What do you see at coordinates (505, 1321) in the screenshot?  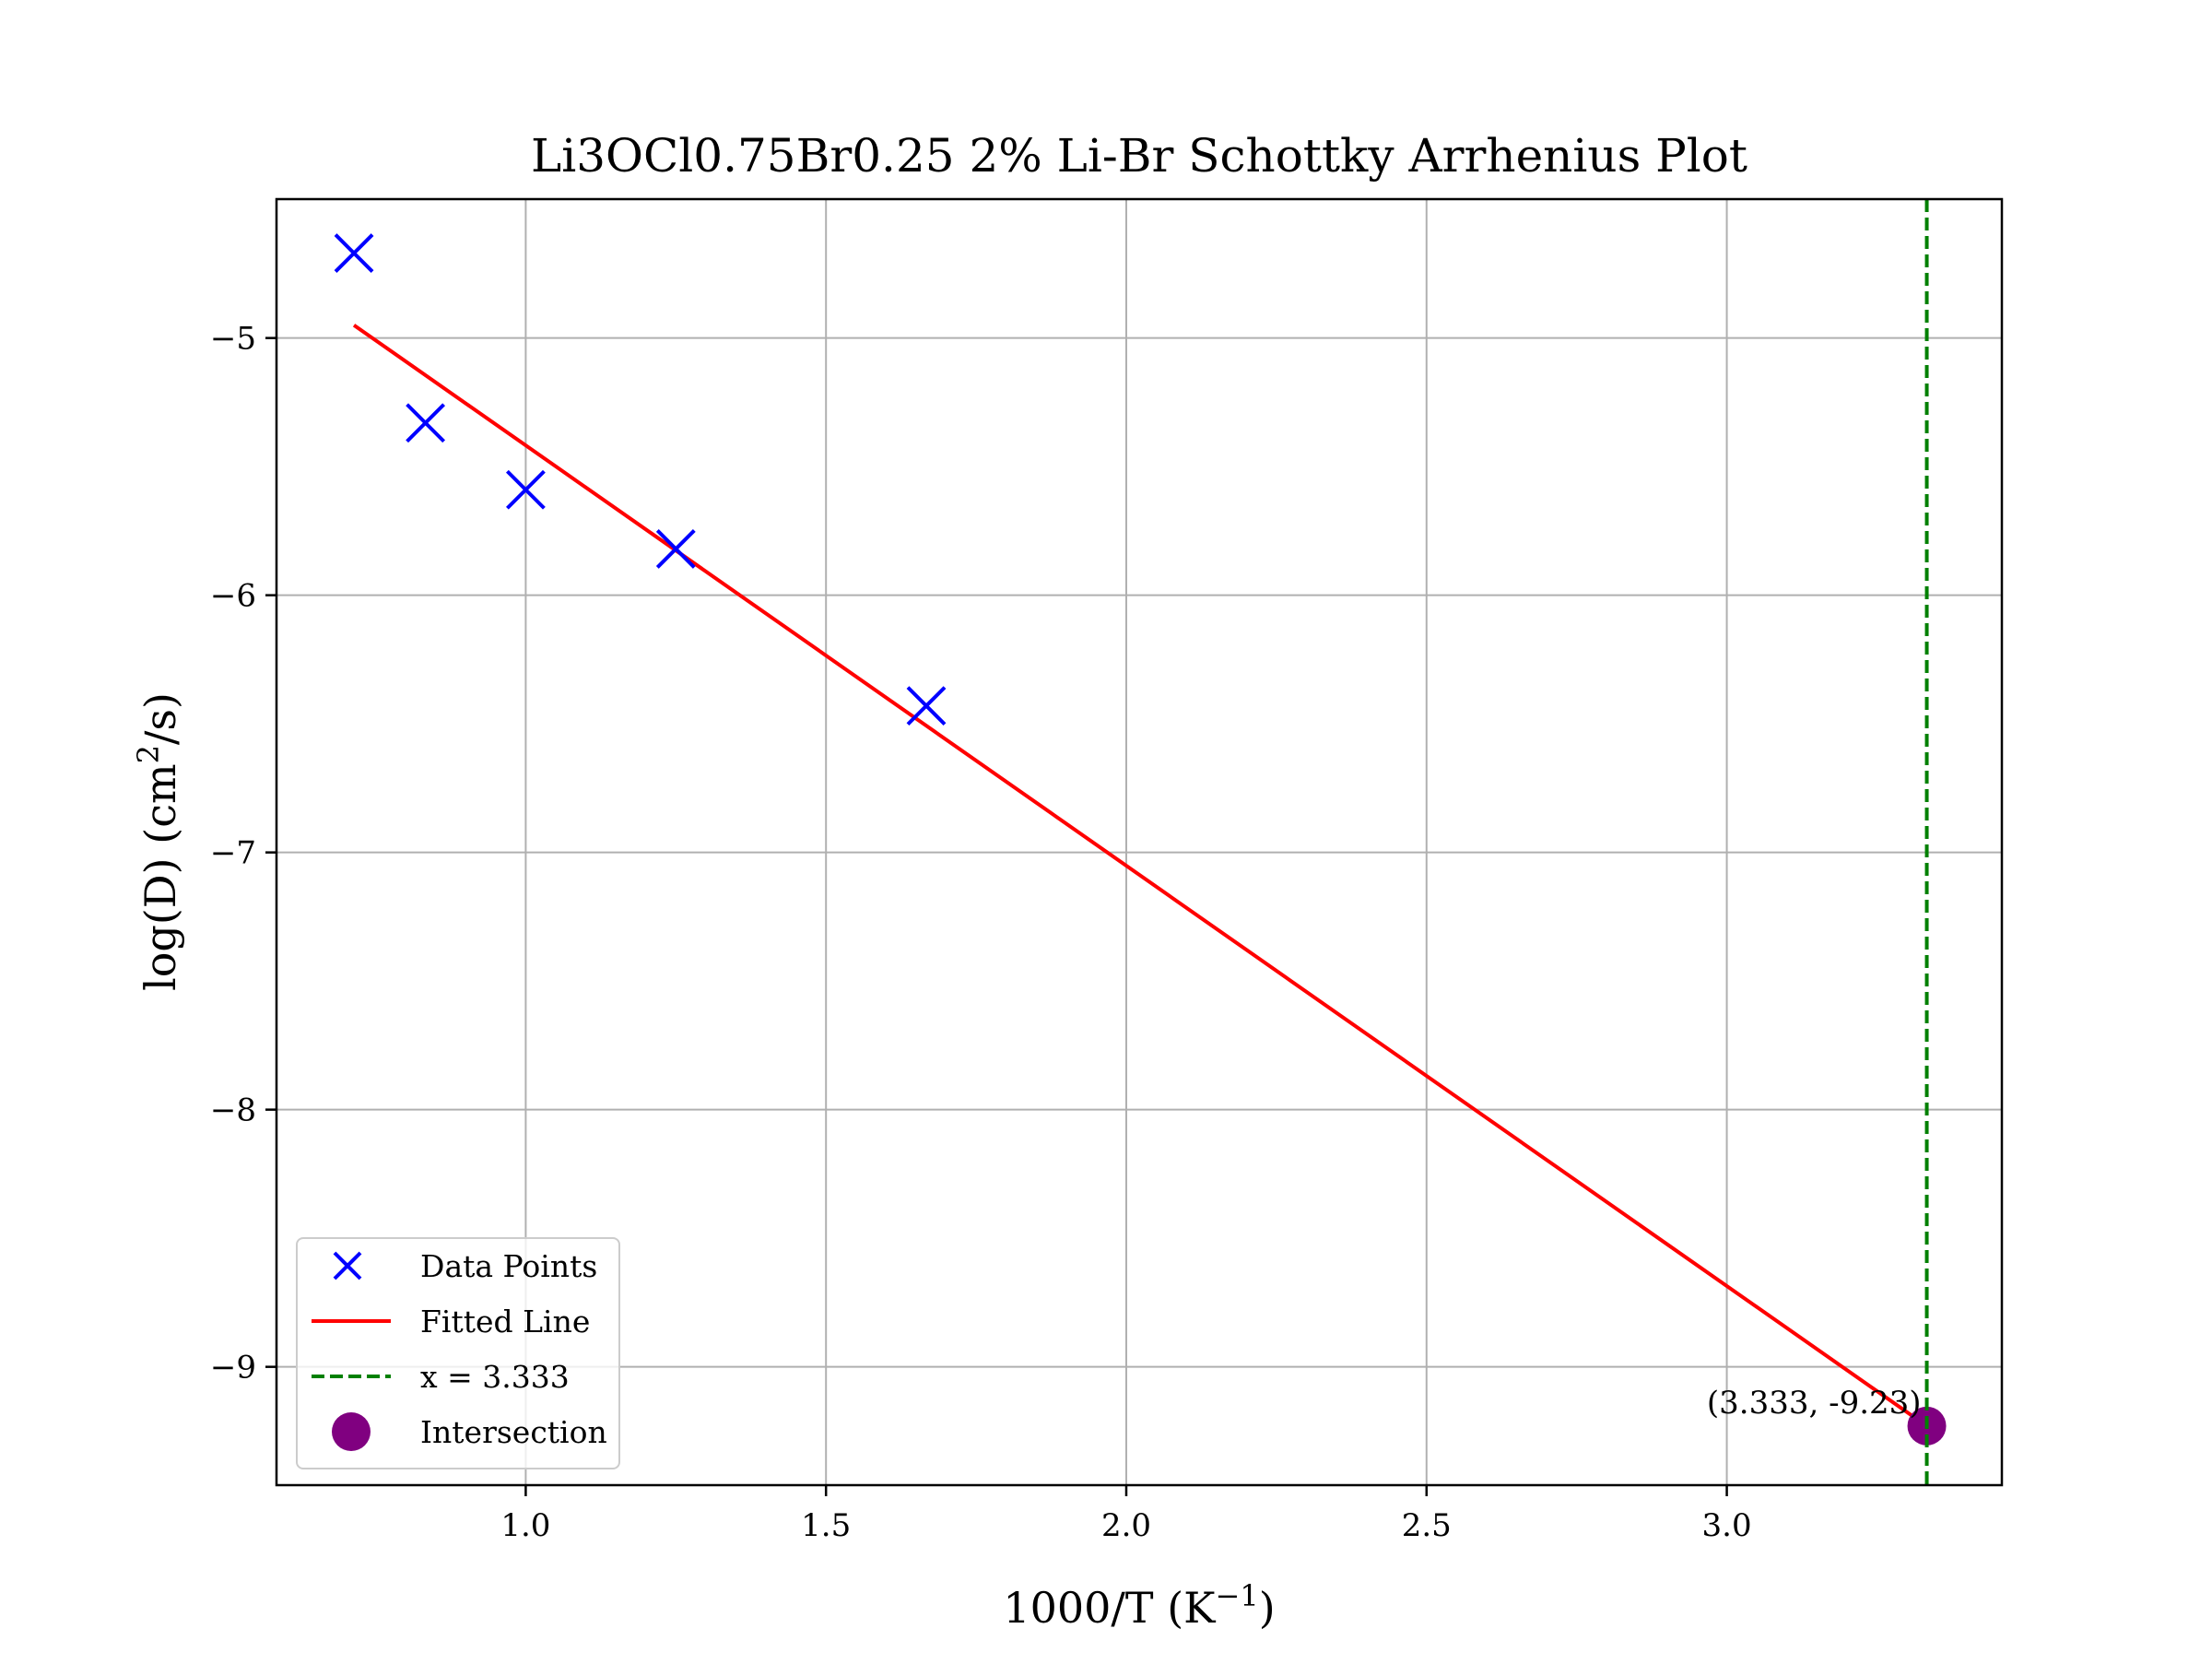 I see `legend-label-fitted-line: Fitted Line` at bounding box center [505, 1321].